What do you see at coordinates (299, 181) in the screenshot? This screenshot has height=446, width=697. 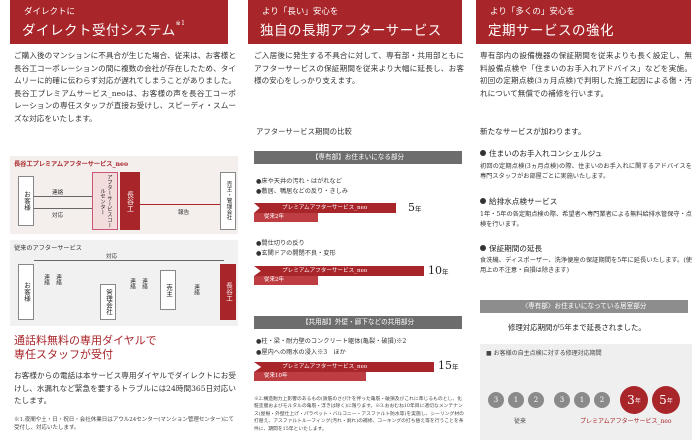 I see `item: ●床や天井の汚れ・はがれなど` at bounding box center [299, 181].